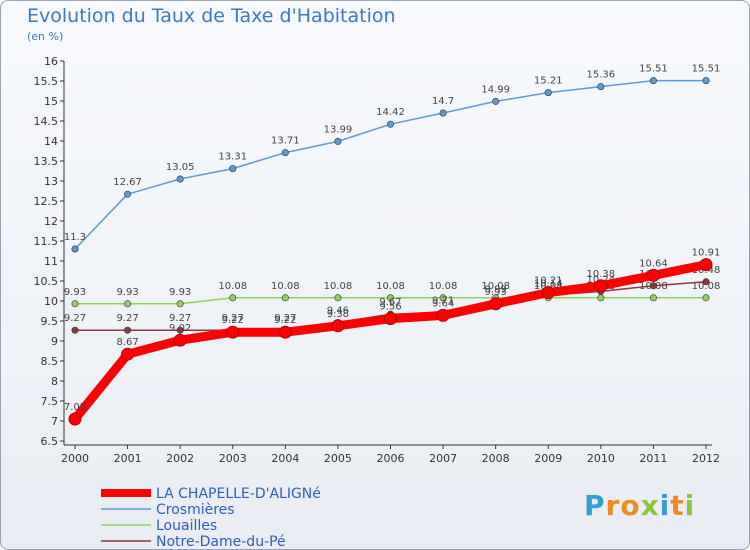 The width and height of the screenshot is (750, 550). Describe the element at coordinates (46, 81) in the screenshot. I see `y-tick-label: 15.5` at that location.